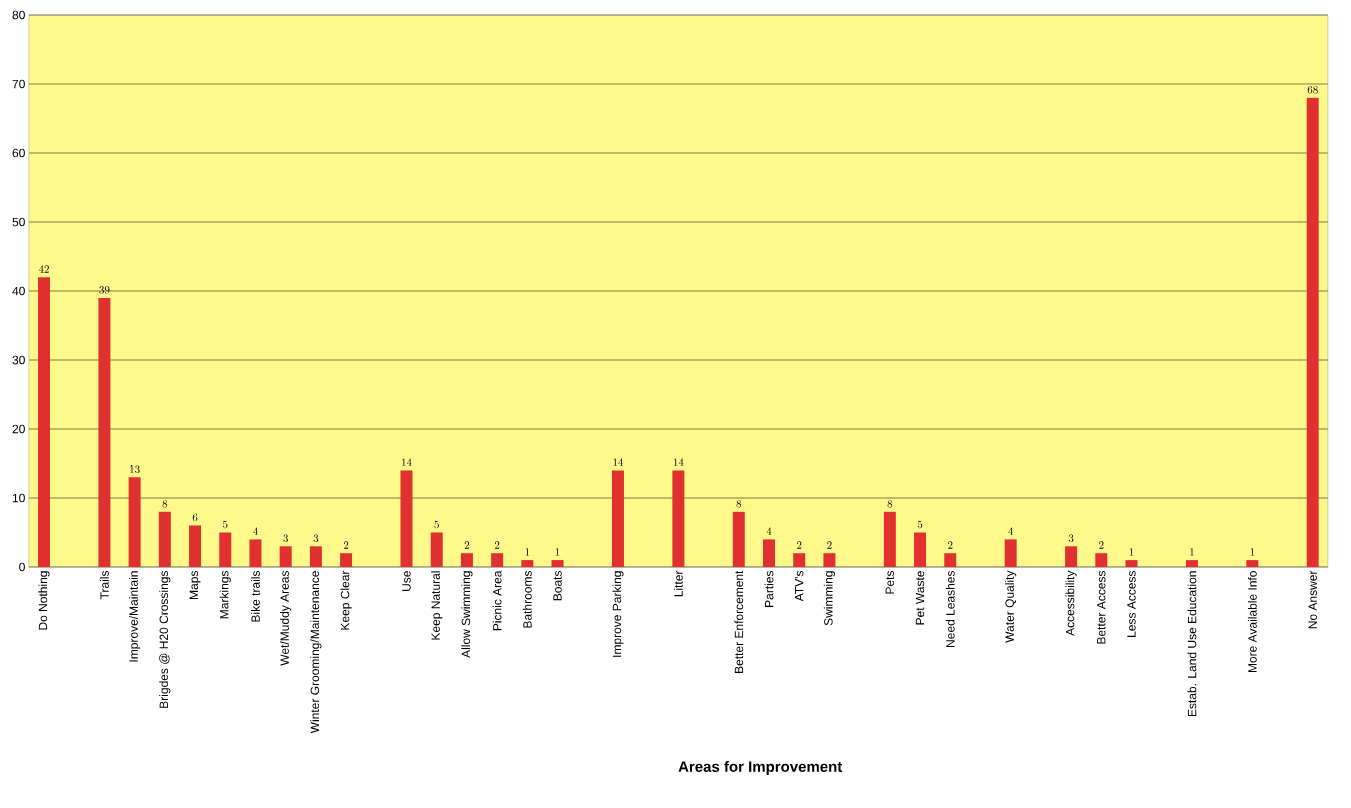 The width and height of the screenshot is (1351, 808). I want to click on x-tick-label: Bathrooms, so click(527, 599).